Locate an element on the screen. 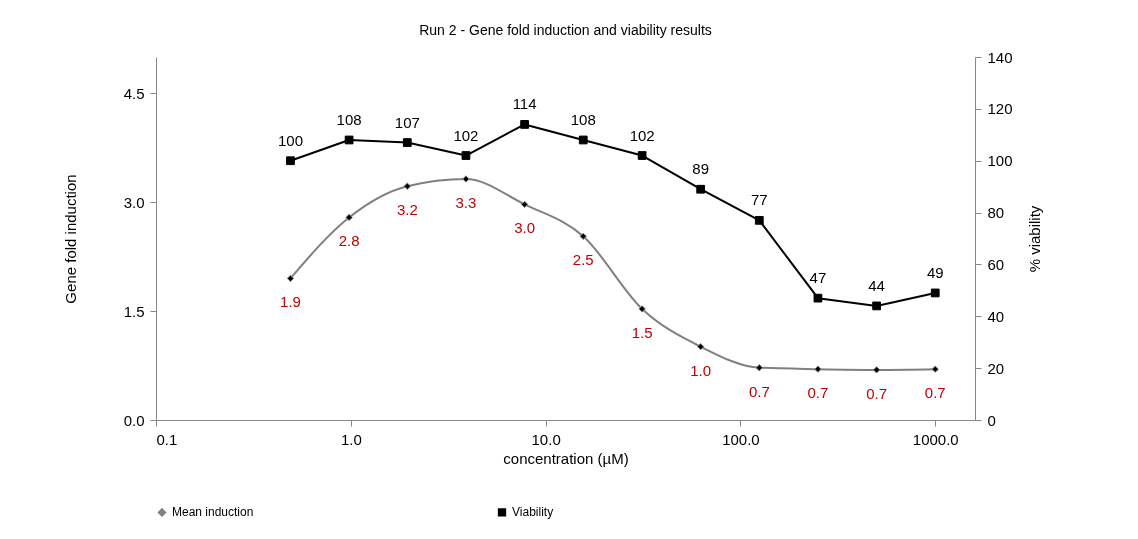  x-tick-label: 1000.0 is located at coordinates (935, 439).